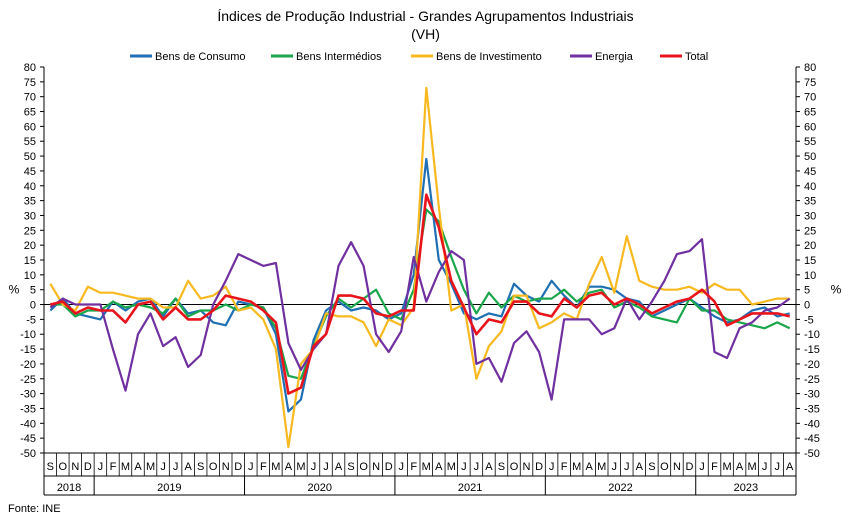 The width and height of the screenshot is (851, 530). Describe the element at coordinates (30, 172) in the screenshot. I see `y-tick-label-left: 45` at that location.